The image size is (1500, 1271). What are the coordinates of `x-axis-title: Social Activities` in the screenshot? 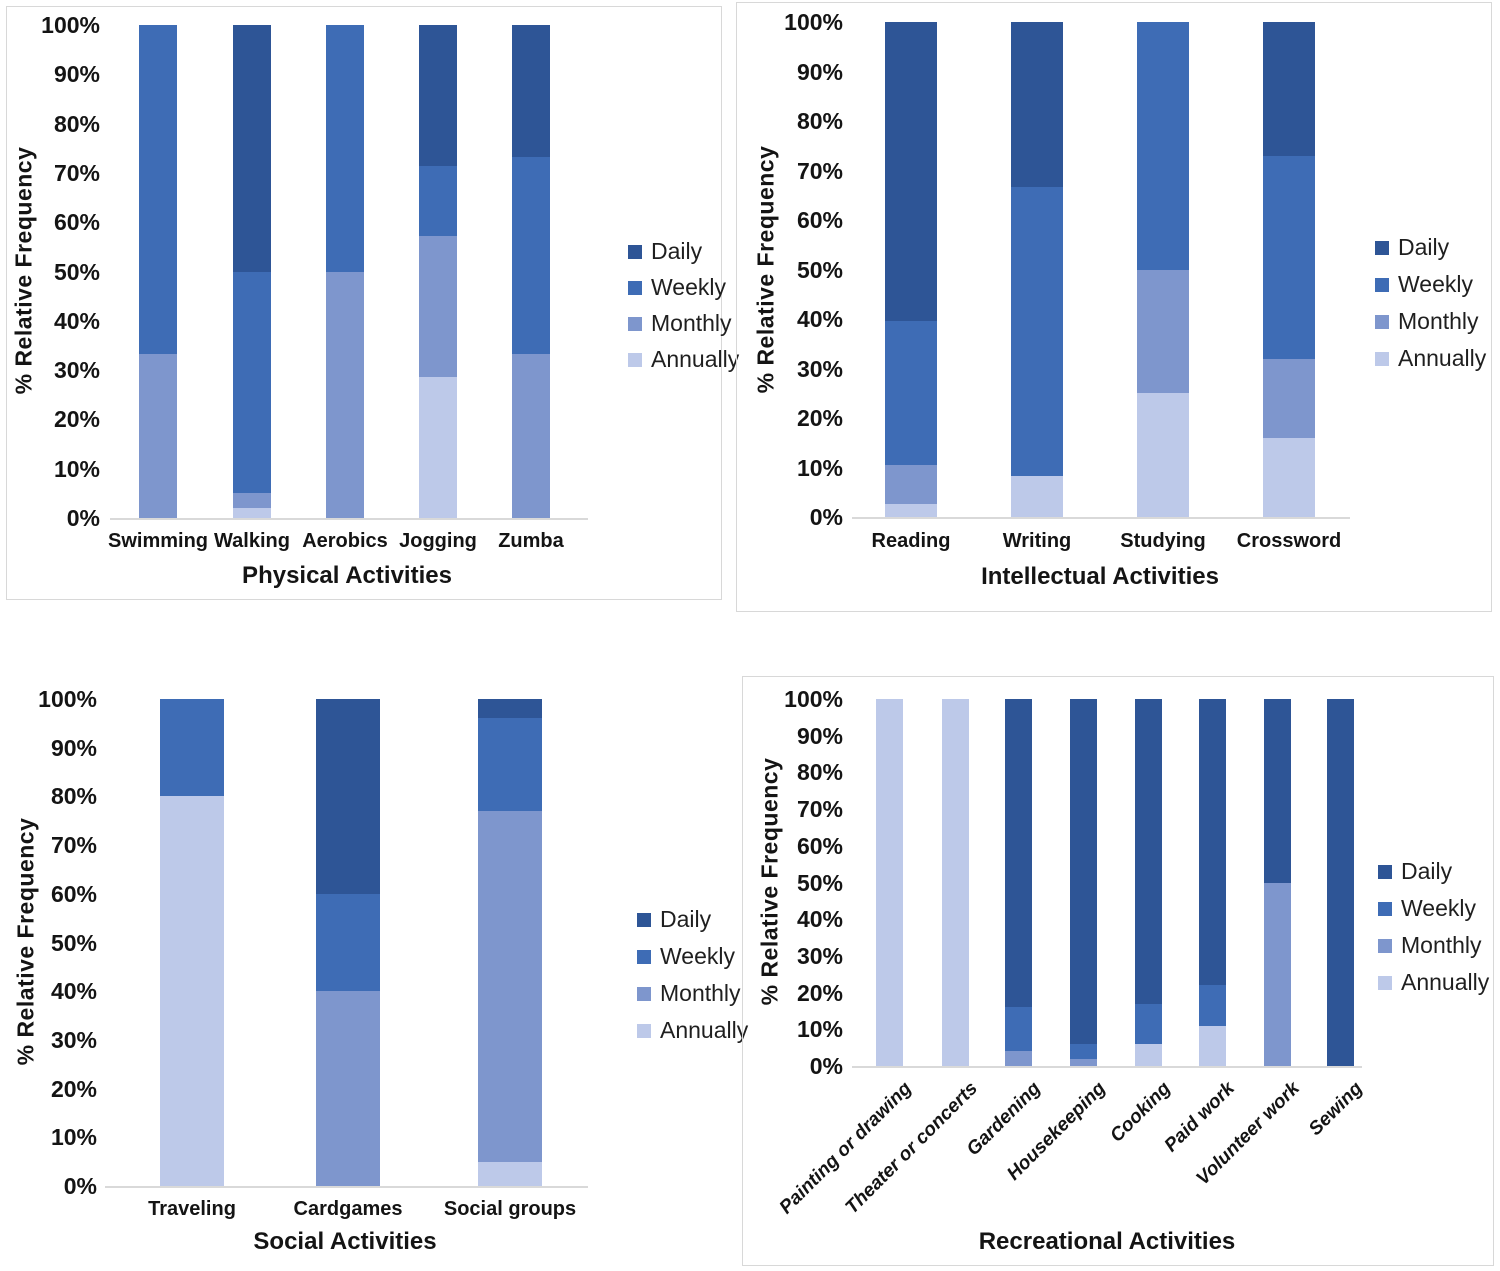 It's located at (345, 1241).